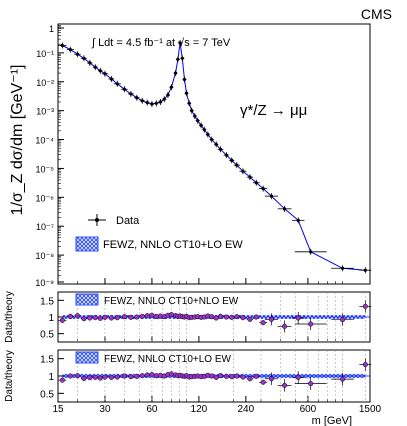 This screenshot has height=426, width=407. I want to click on x-tick-labels: 15 30 60 120 240 600 1500, so click(216, 409).